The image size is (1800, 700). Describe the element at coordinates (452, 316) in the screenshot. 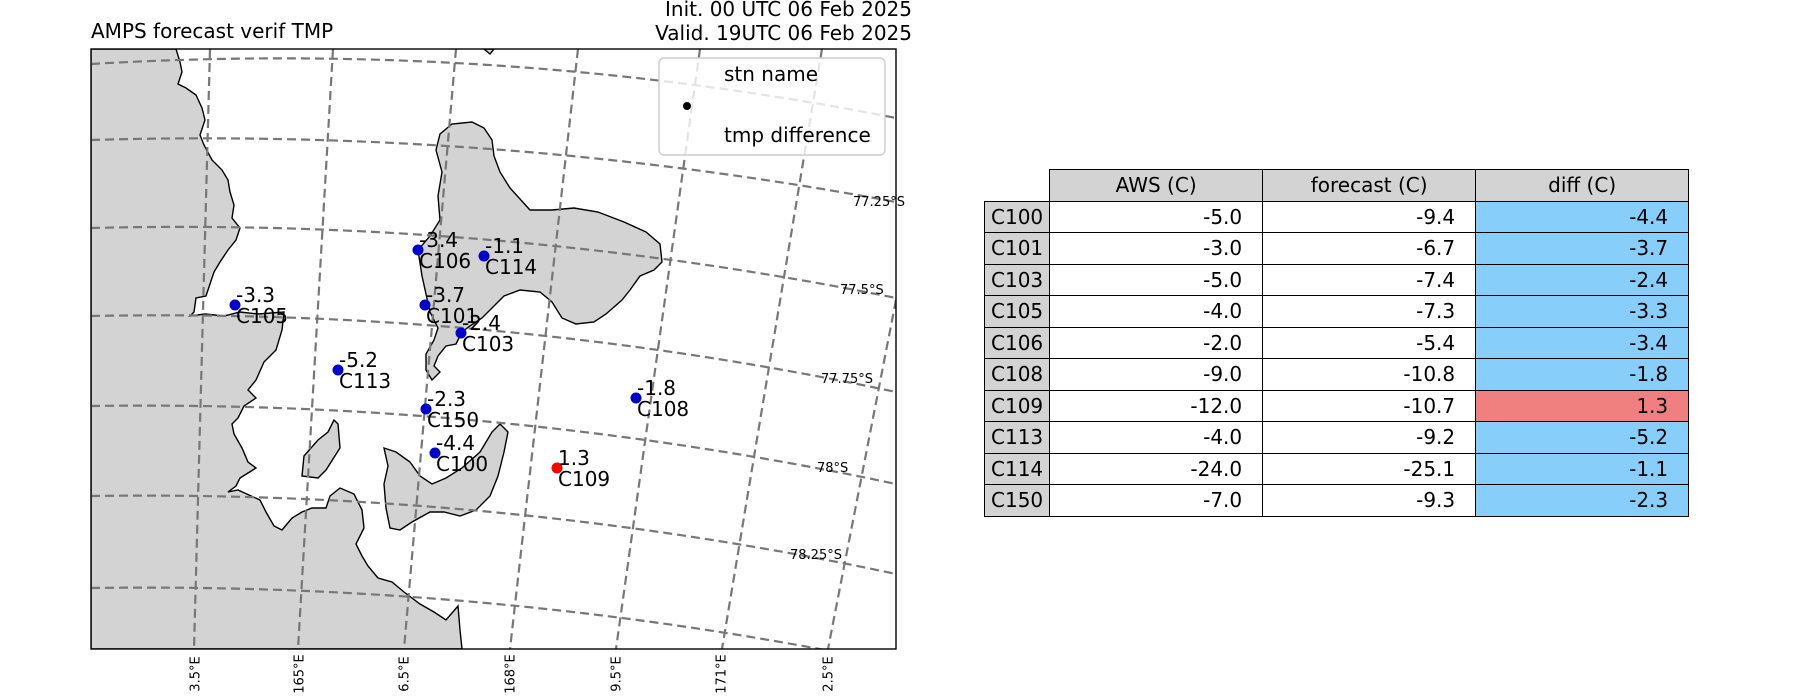

I see `station-name-label: C101` at that location.